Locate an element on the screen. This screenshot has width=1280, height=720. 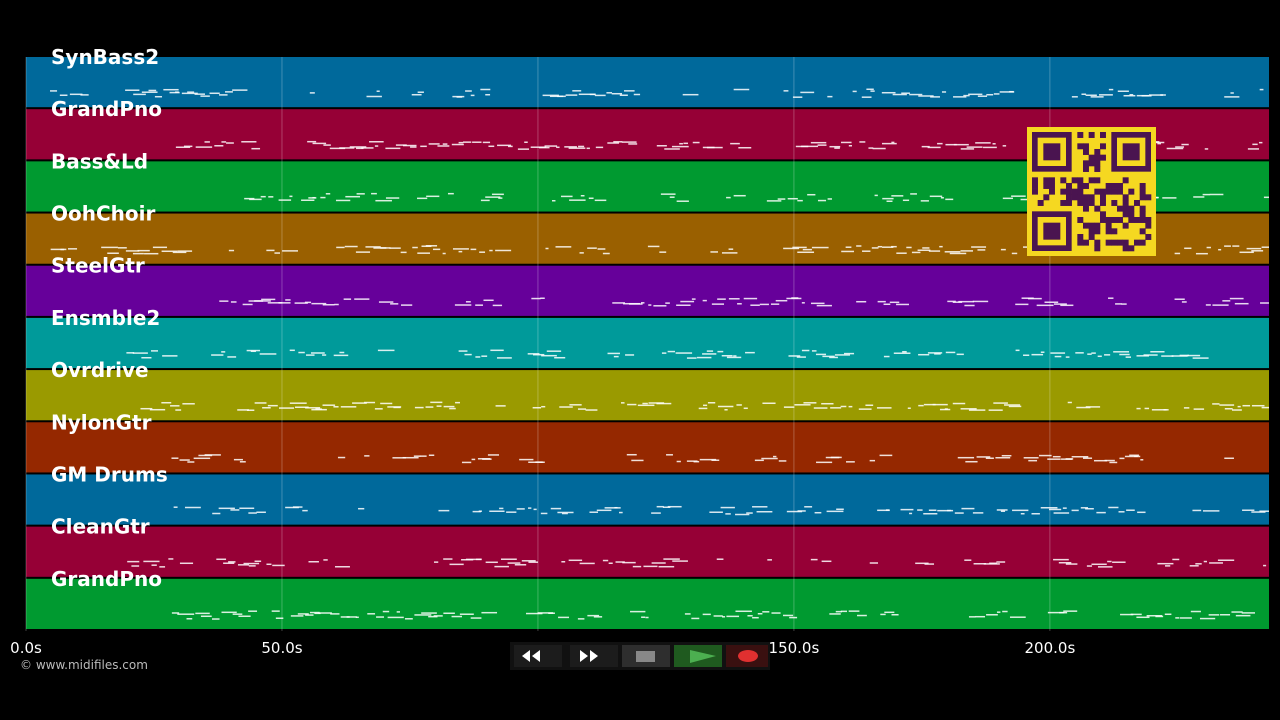
play-button is located at coordinates (698, 656).